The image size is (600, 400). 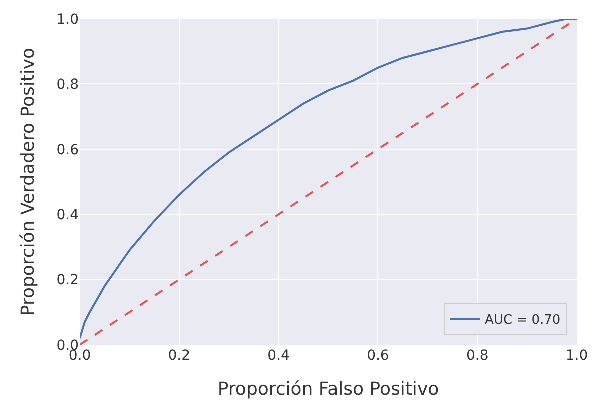 I want to click on x-tick-label: 0.2, so click(x=179, y=356).